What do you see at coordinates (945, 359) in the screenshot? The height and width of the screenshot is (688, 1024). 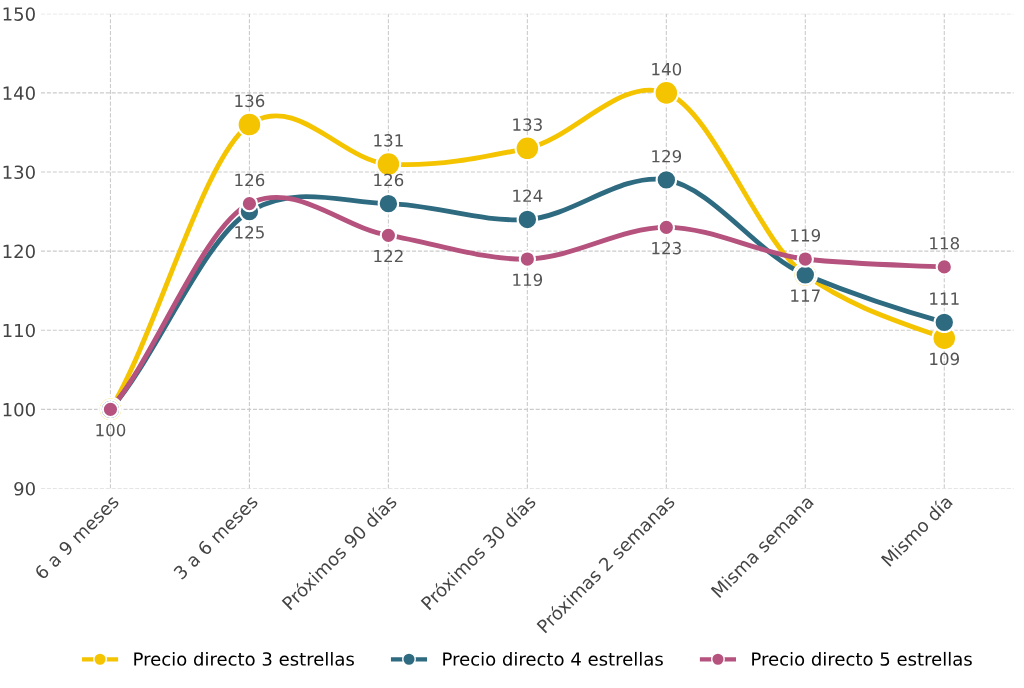 I see `data-label: 109` at bounding box center [945, 359].